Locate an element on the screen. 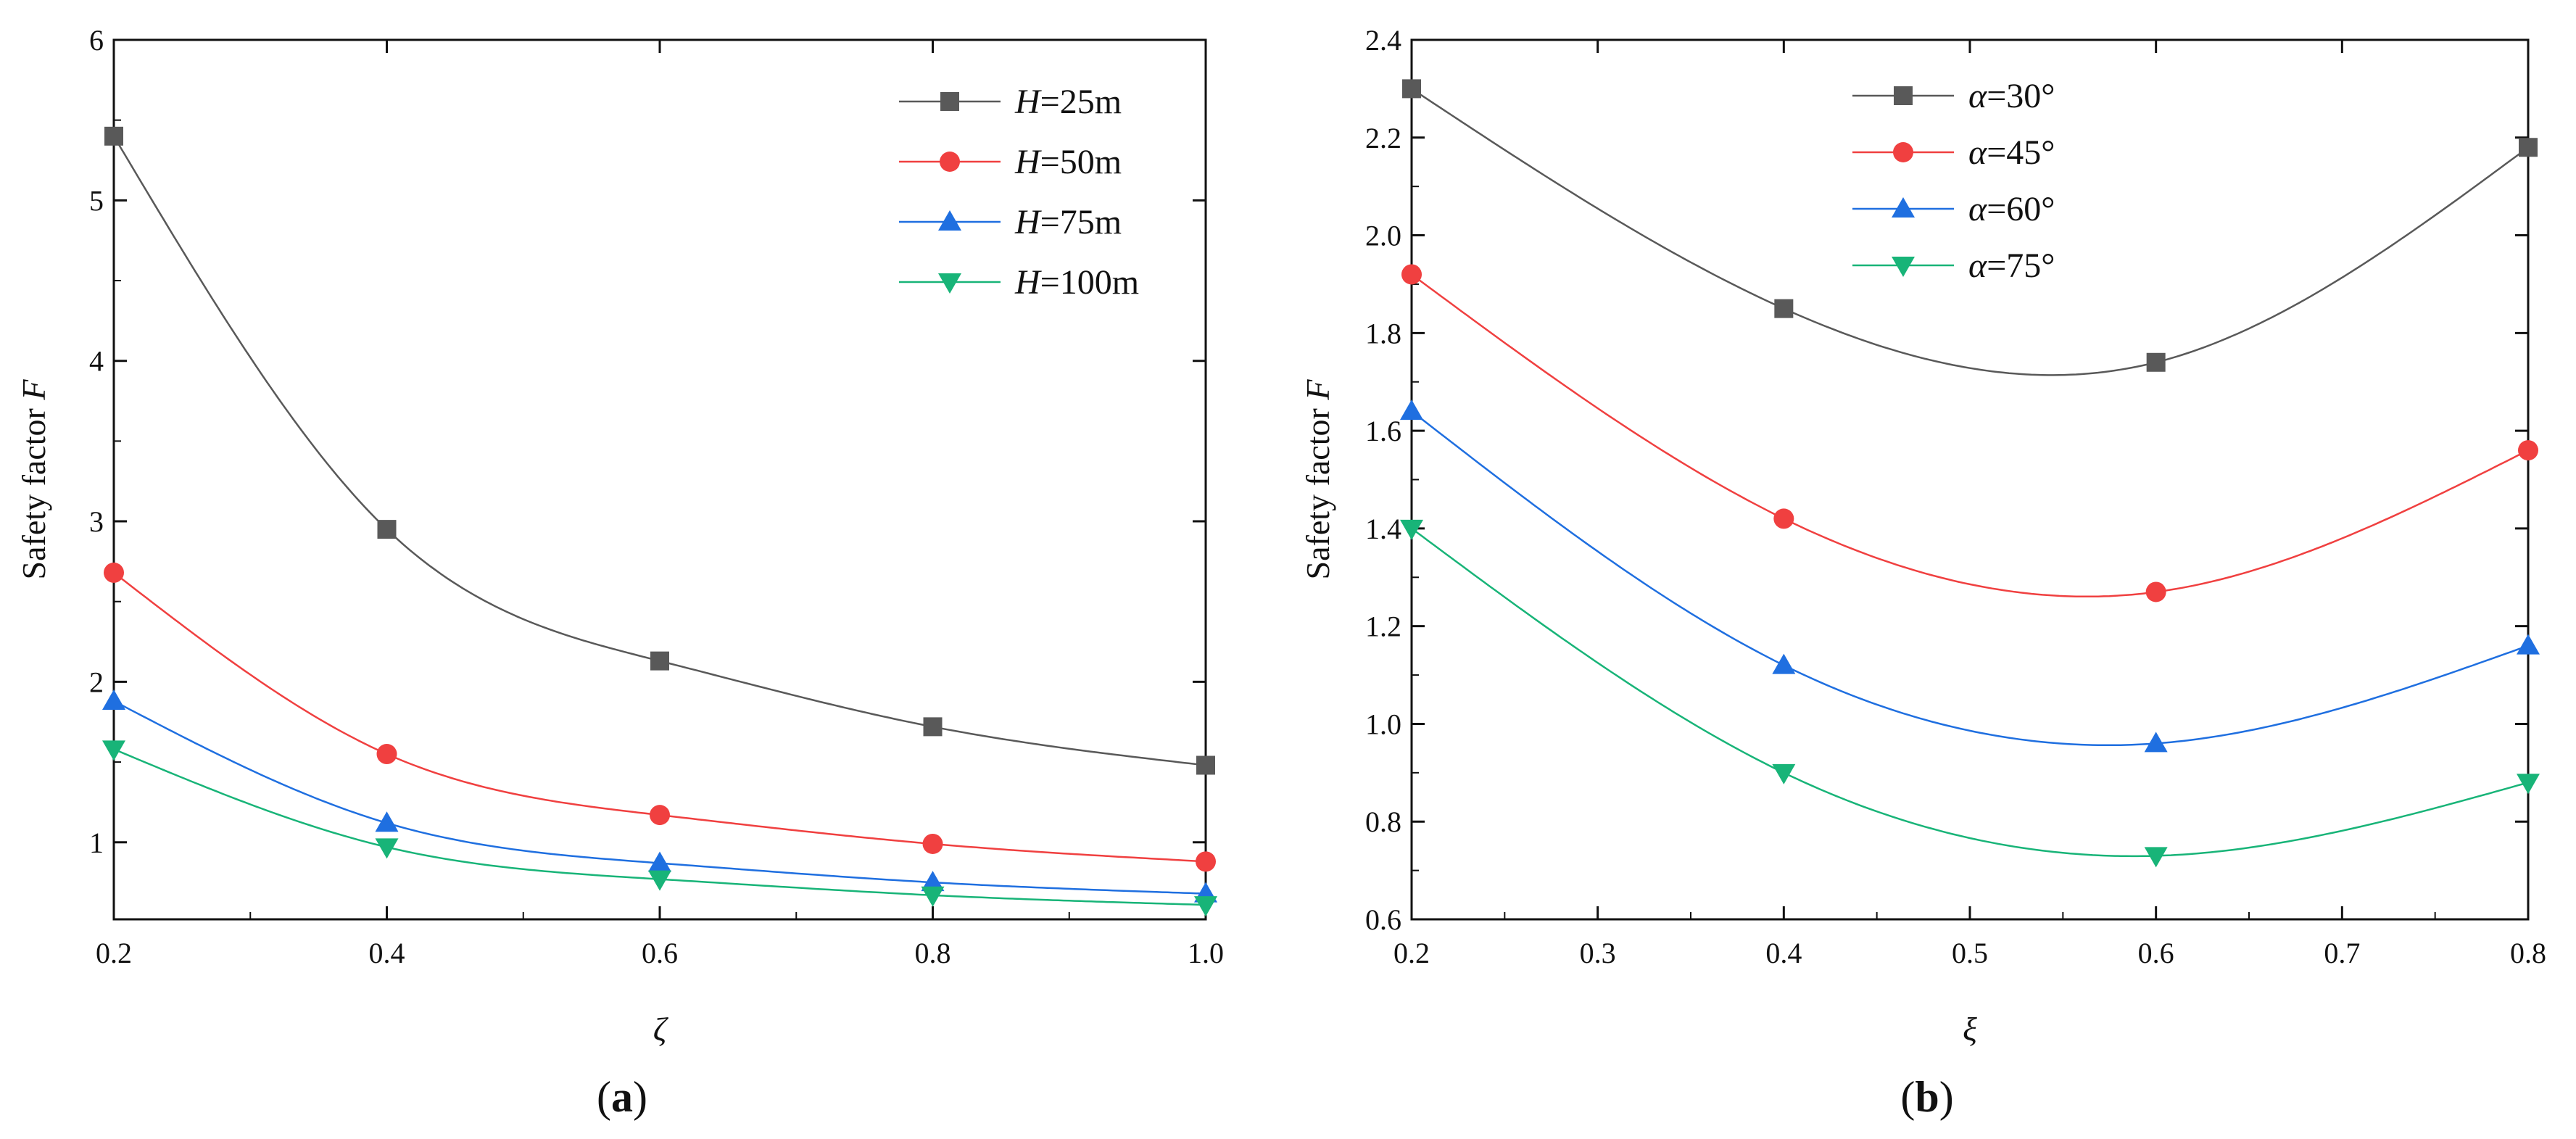 This screenshot has height=1139, width=2576. x-axis-label: ζ is located at coordinates (661, 1029).